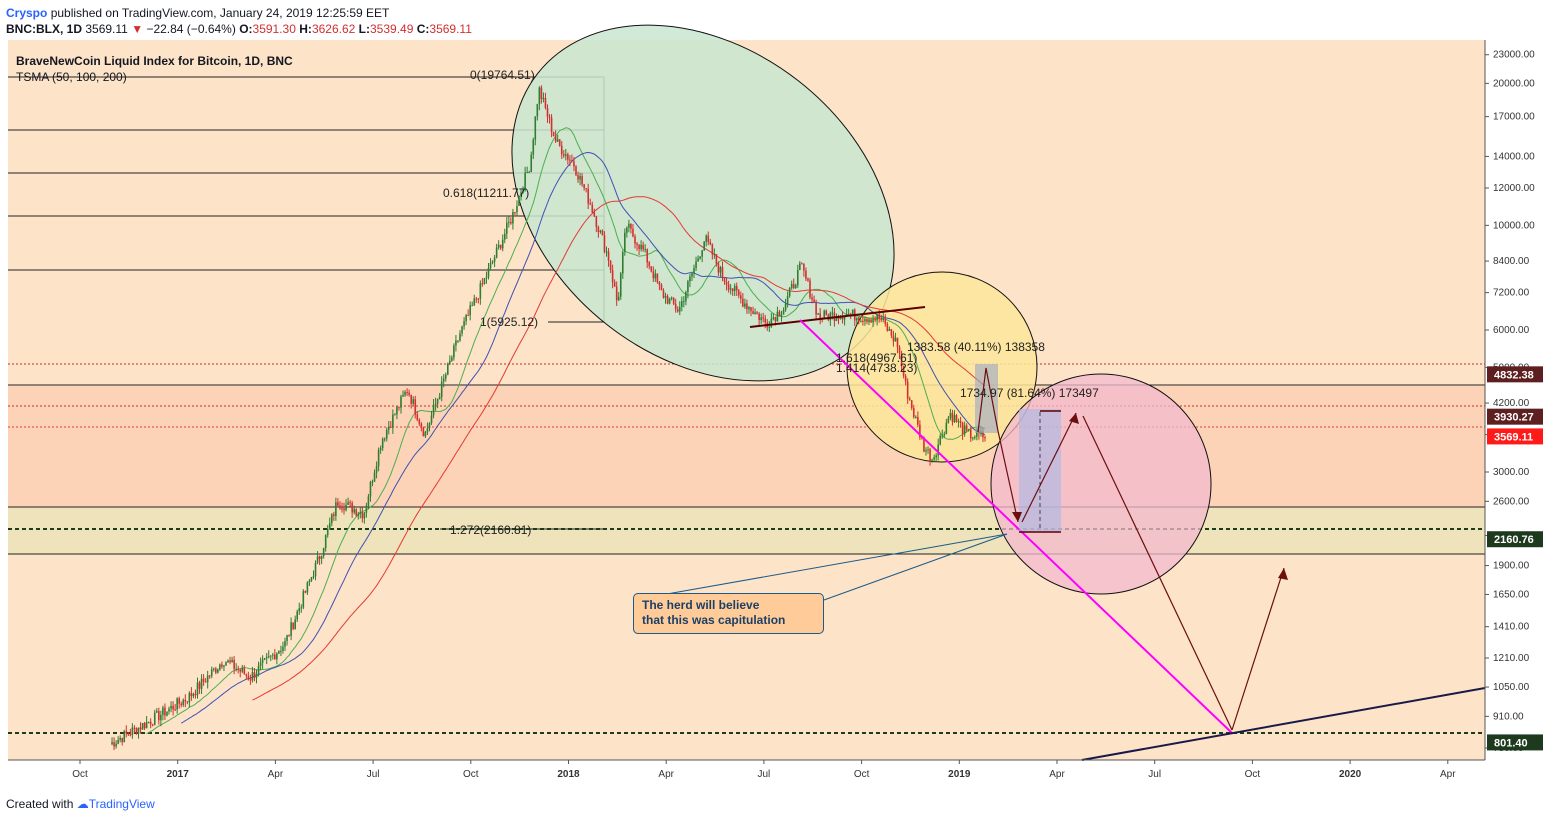 This screenshot has height=823, width=1557. I want to click on price-label: 3930.27, so click(1514, 418).